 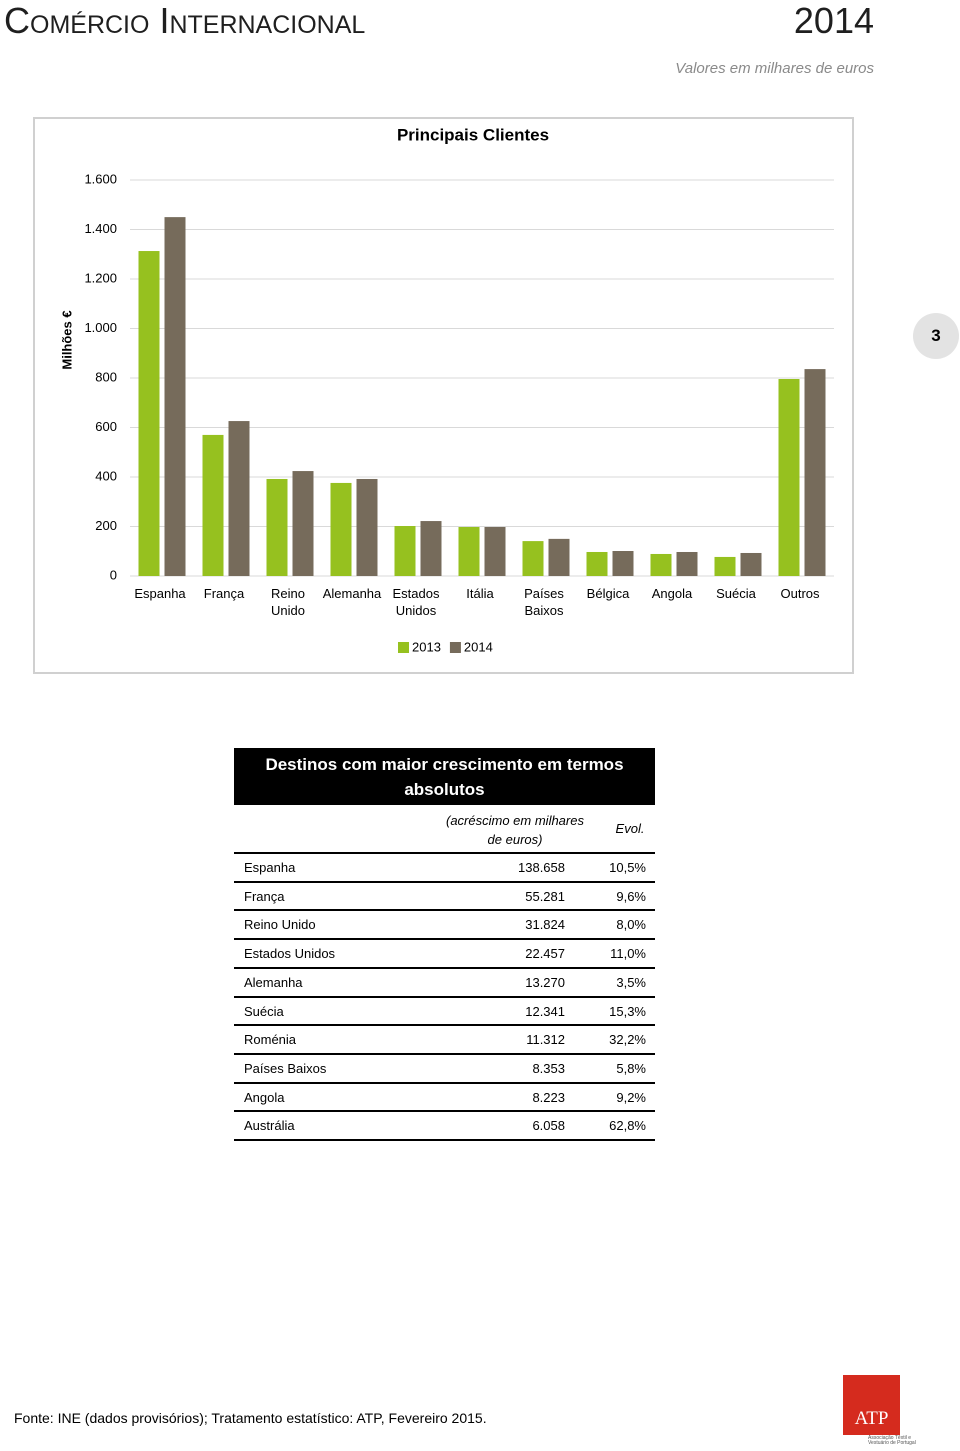 What do you see at coordinates (545, 1040) in the screenshot?
I see `row-value: 11.312` at bounding box center [545, 1040].